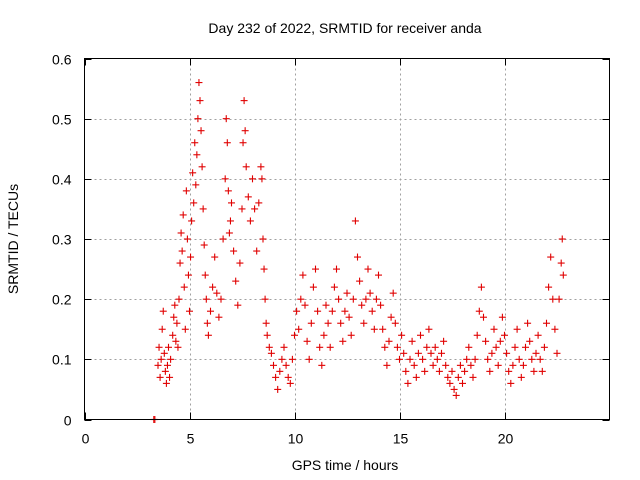 This screenshot has height=480, width=640. I want to click on x-axis-label: GPS time / hours, so click(345, 465).